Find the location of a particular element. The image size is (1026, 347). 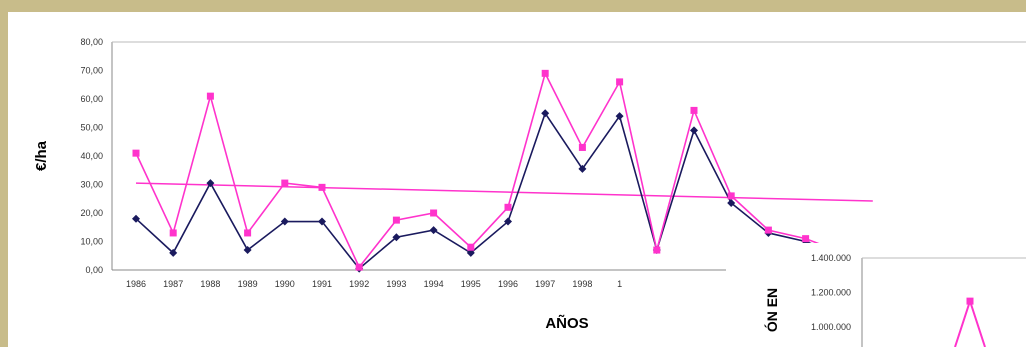

inset-y-tick-label: 1.400.000 is located at coordinates (831, 258).